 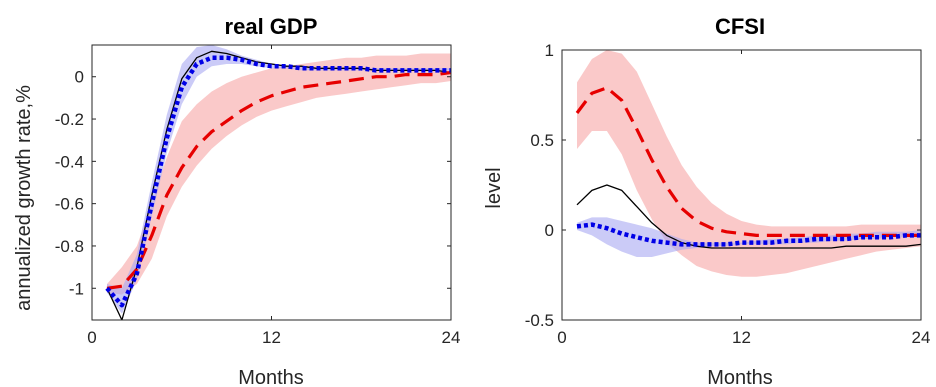 I want to click on cfsi-x-tick-label: 12, so click(x=741, y=337).